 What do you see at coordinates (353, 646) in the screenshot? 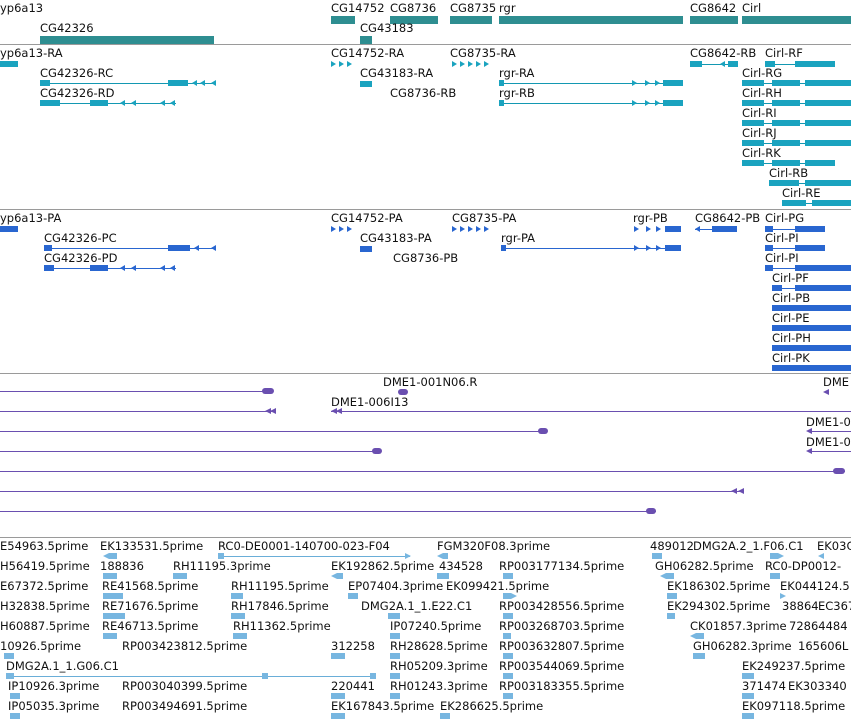
I see `est-label: 312258` at bounding box center [353, 646].